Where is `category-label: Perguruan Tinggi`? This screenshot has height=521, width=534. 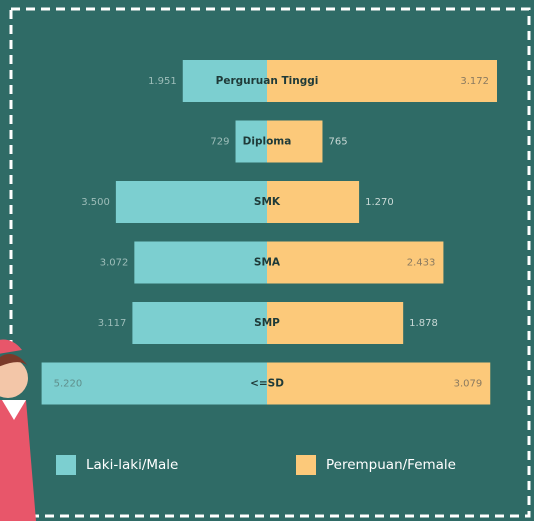
category-label: Perguruan Tinggi is located at coordinates (267, 81).